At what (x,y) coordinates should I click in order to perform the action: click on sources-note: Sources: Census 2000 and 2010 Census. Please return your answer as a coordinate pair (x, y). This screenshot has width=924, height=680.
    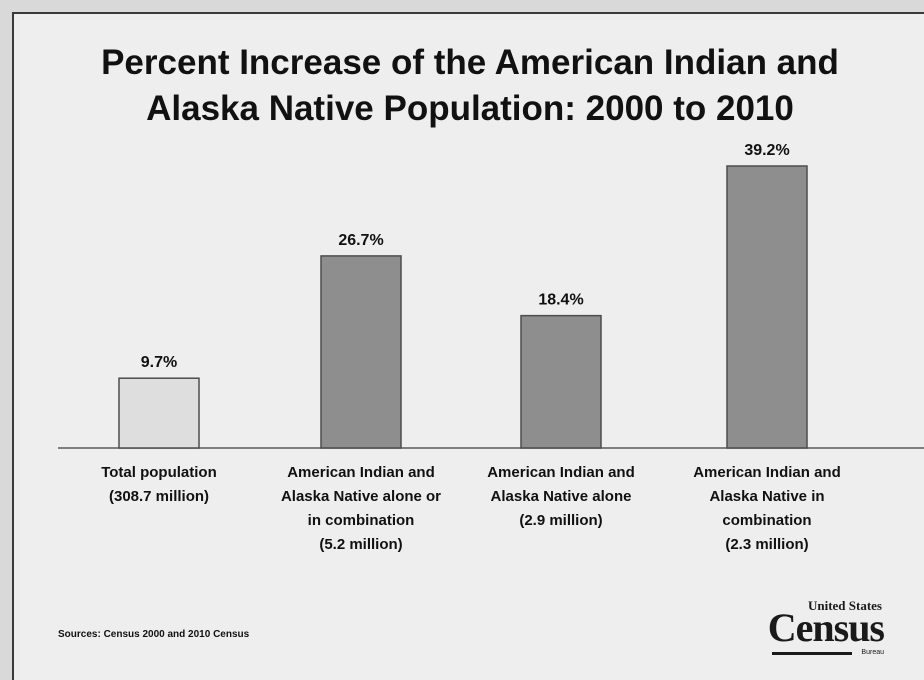
    Looking at the image, I should click on (154, 634).